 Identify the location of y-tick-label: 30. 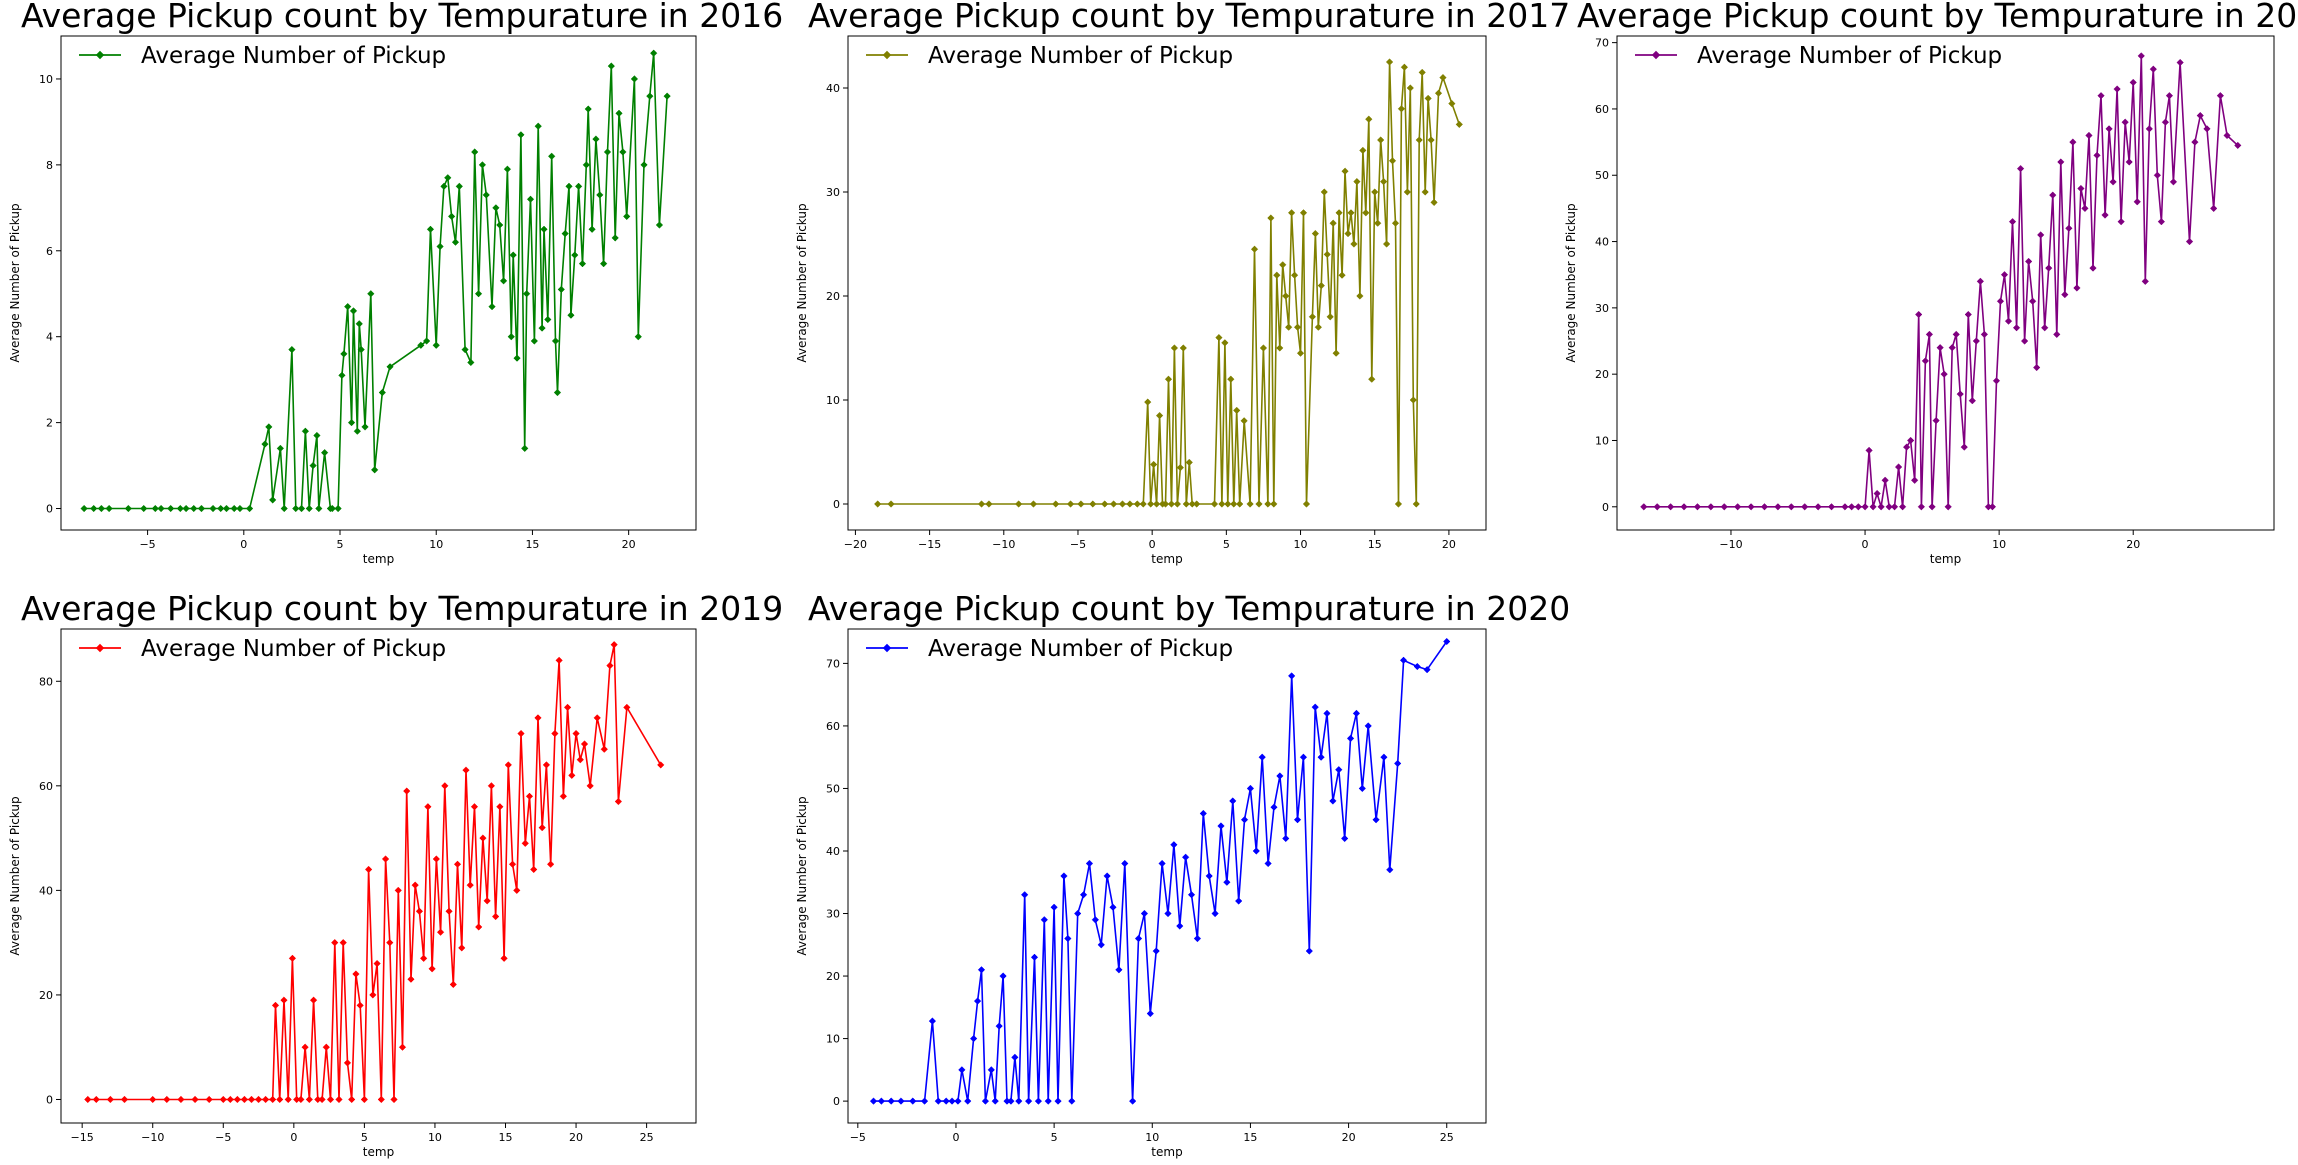
(833, 914).